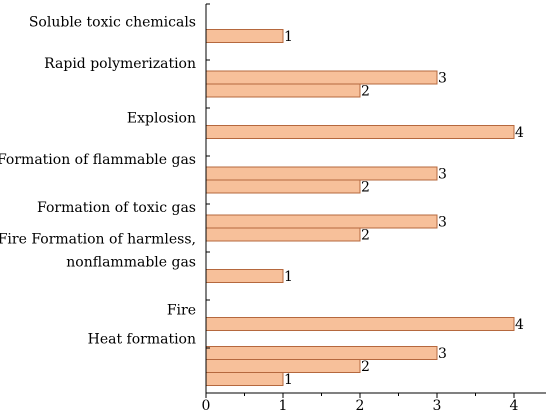 Image resolution: width=550 pixels, height=413 pixels. Describe the element at coordinates (131, 263) in the screenshot. I see `category-label: nonflammable gas` at that location.